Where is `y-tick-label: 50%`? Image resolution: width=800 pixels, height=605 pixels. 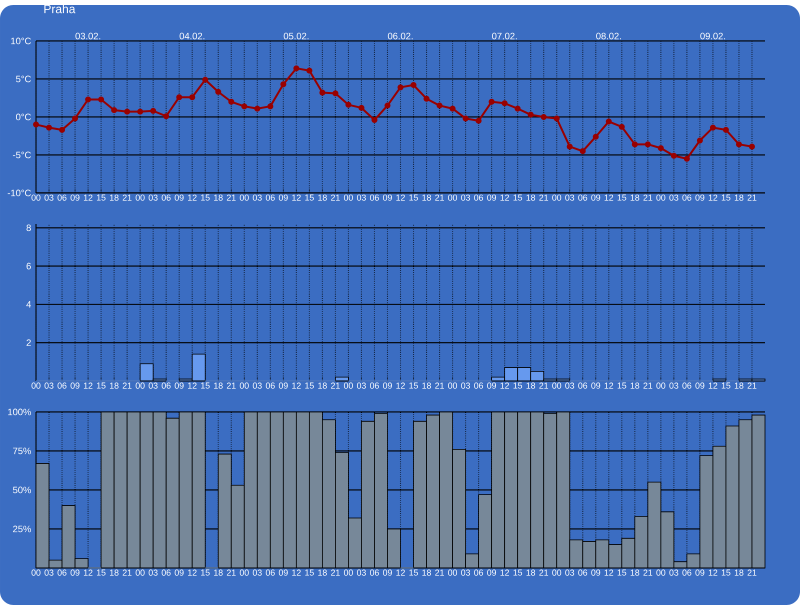 y-tick-label: 50% is located at coordinates (21, 490).